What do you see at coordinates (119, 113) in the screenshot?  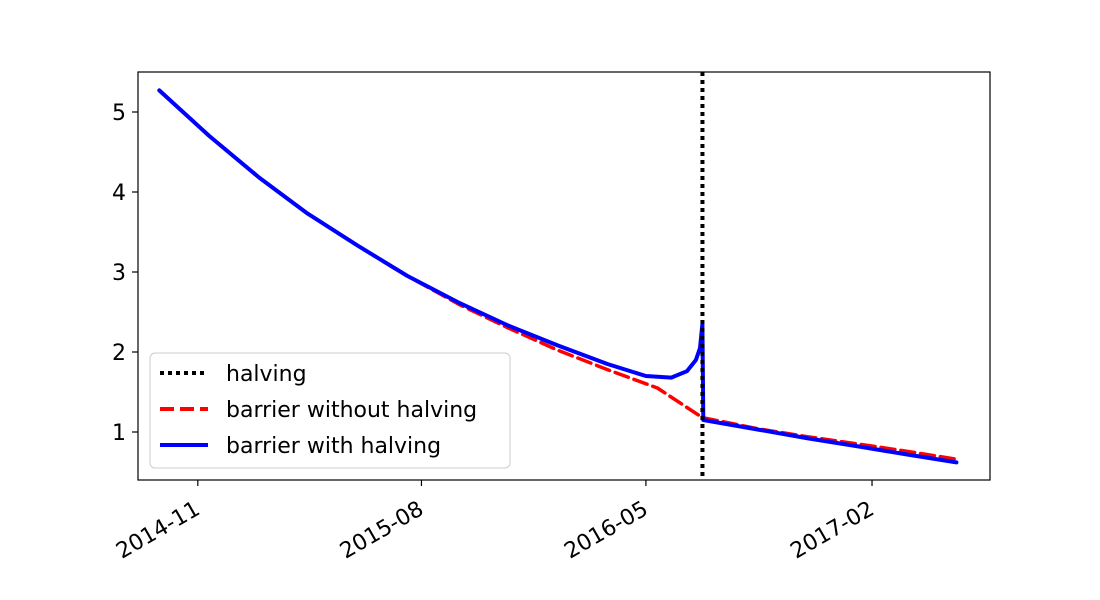 I see `y-tick-label: 5` at bounding box center [119, 113].